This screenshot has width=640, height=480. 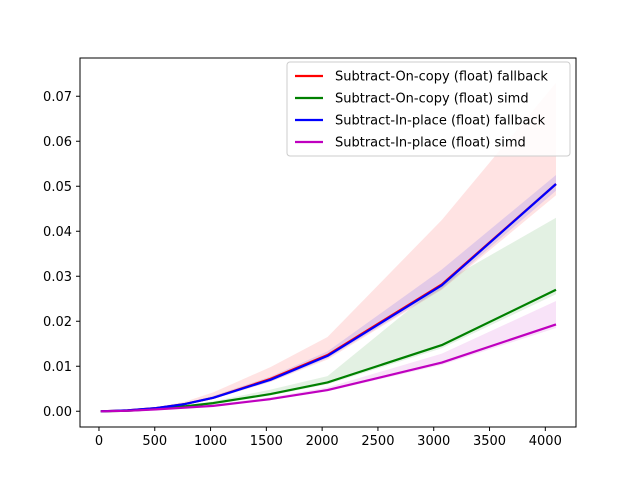 I want to click on y-tick-label: 0.00, so click(x=57, y=412).